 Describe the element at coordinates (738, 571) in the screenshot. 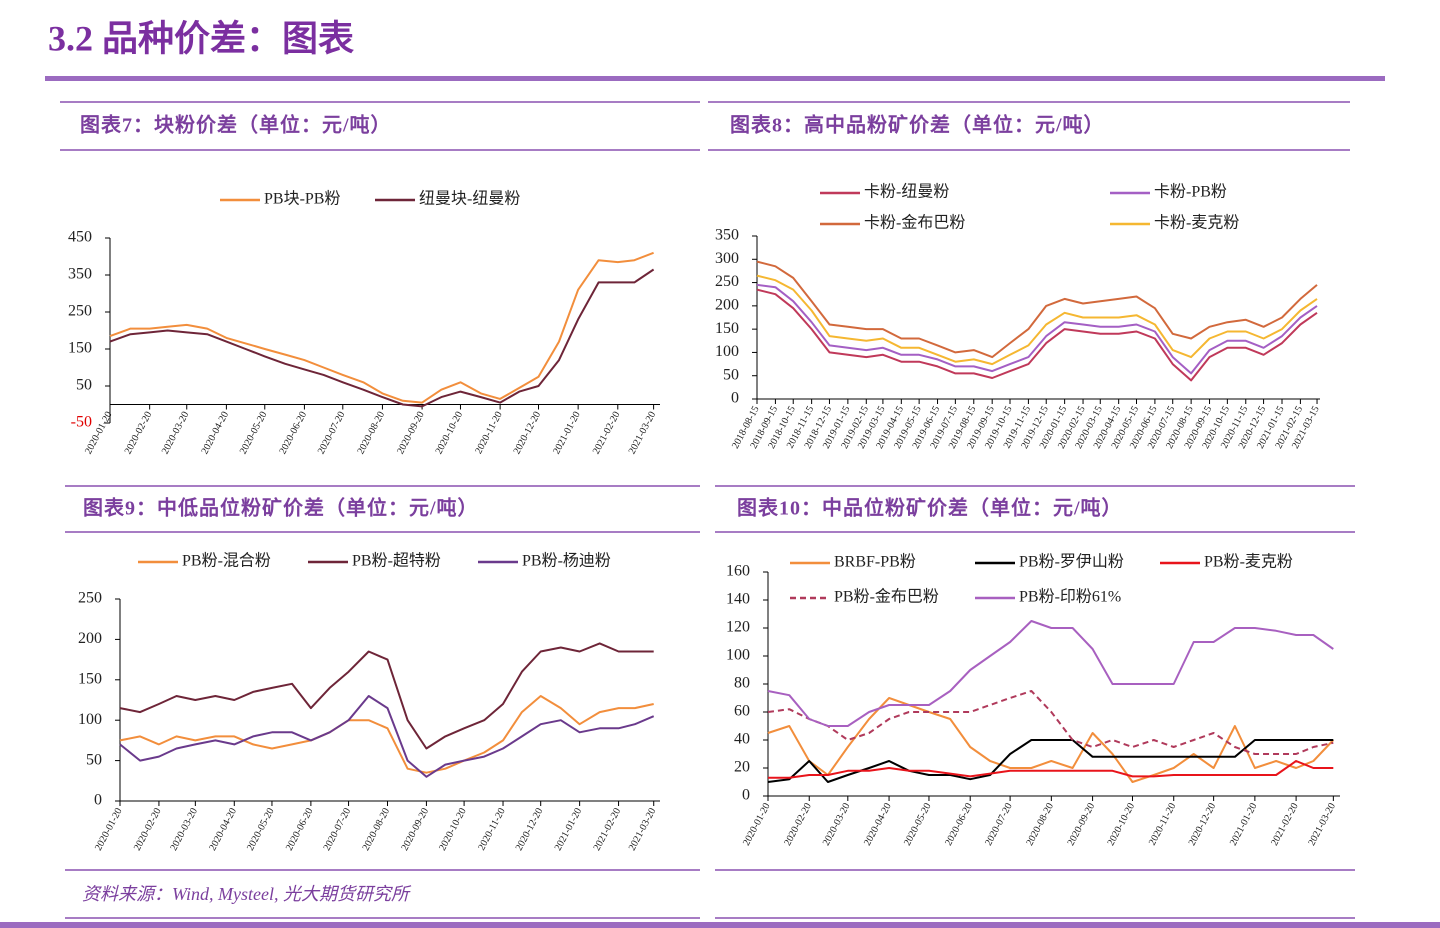

I see `y-tick-label: 160` at that location.